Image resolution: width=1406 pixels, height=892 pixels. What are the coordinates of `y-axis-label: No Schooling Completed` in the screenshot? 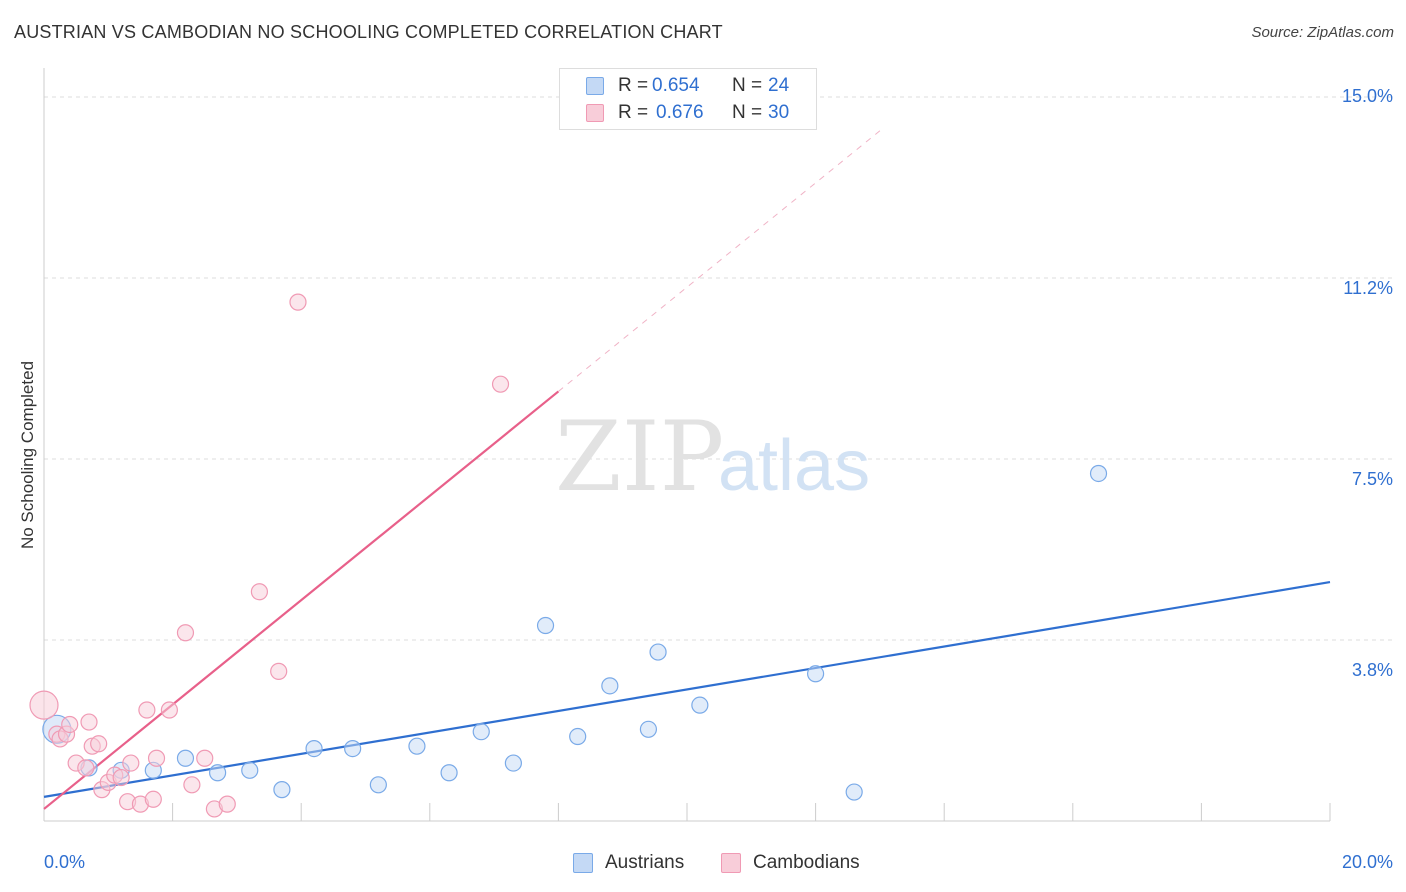 It's located at (27, 455).